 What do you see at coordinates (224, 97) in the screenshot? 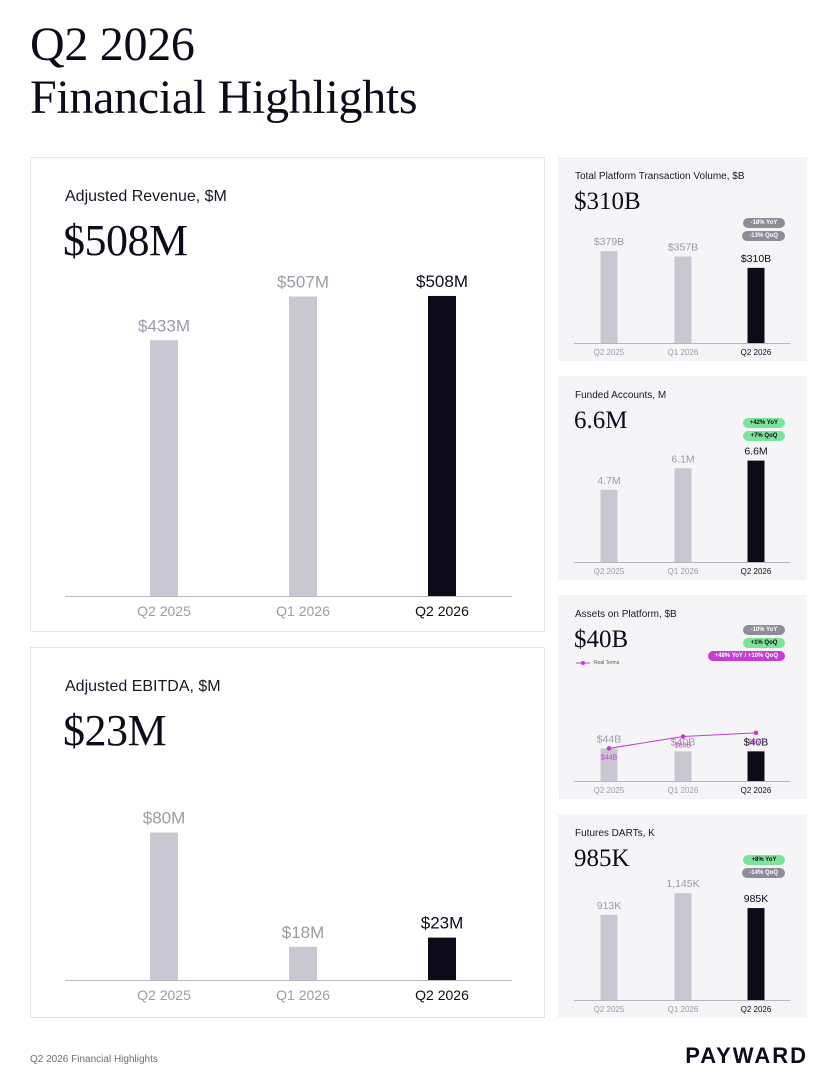
I see `page-title-line-2: Financial Highlights` at bounding box center [224, 97].